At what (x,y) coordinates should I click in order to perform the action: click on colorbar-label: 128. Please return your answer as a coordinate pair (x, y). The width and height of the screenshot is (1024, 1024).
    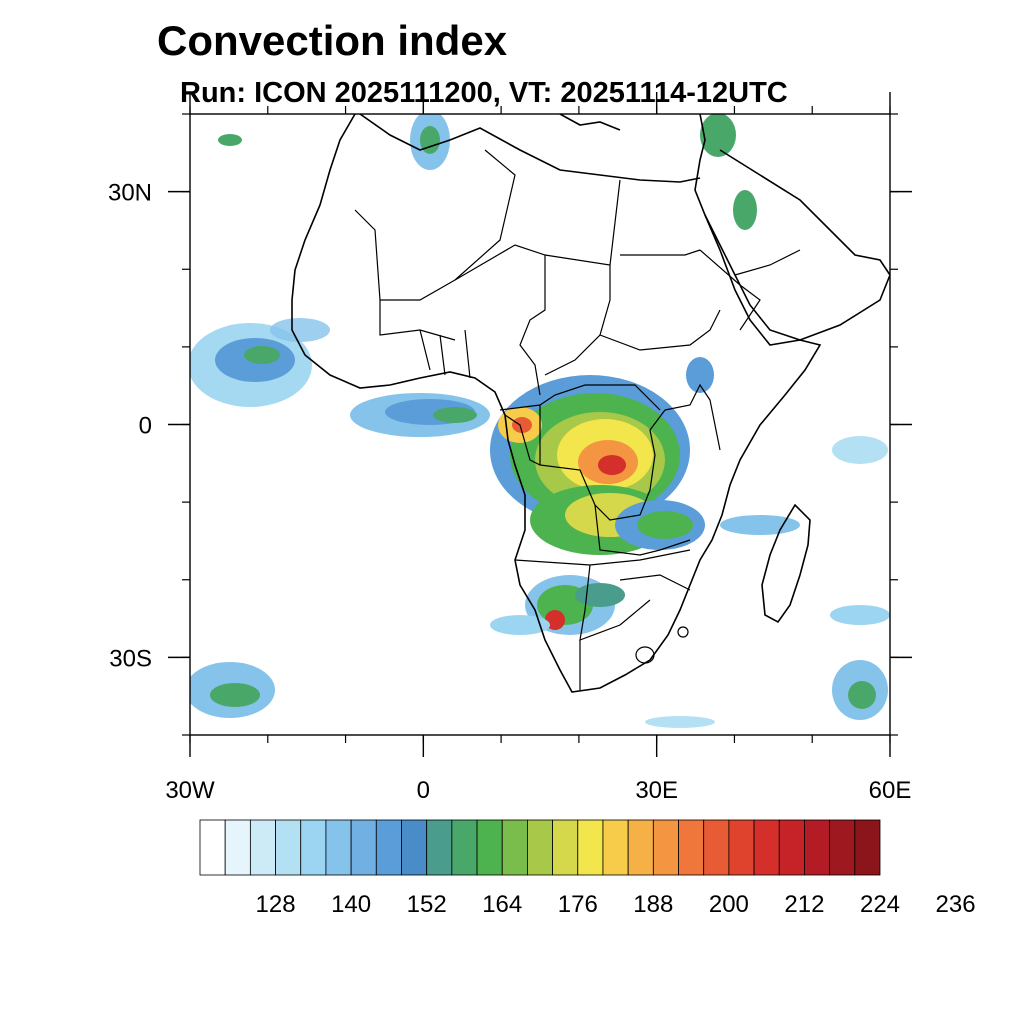
    Looking at the image, I should click on (276, 904).